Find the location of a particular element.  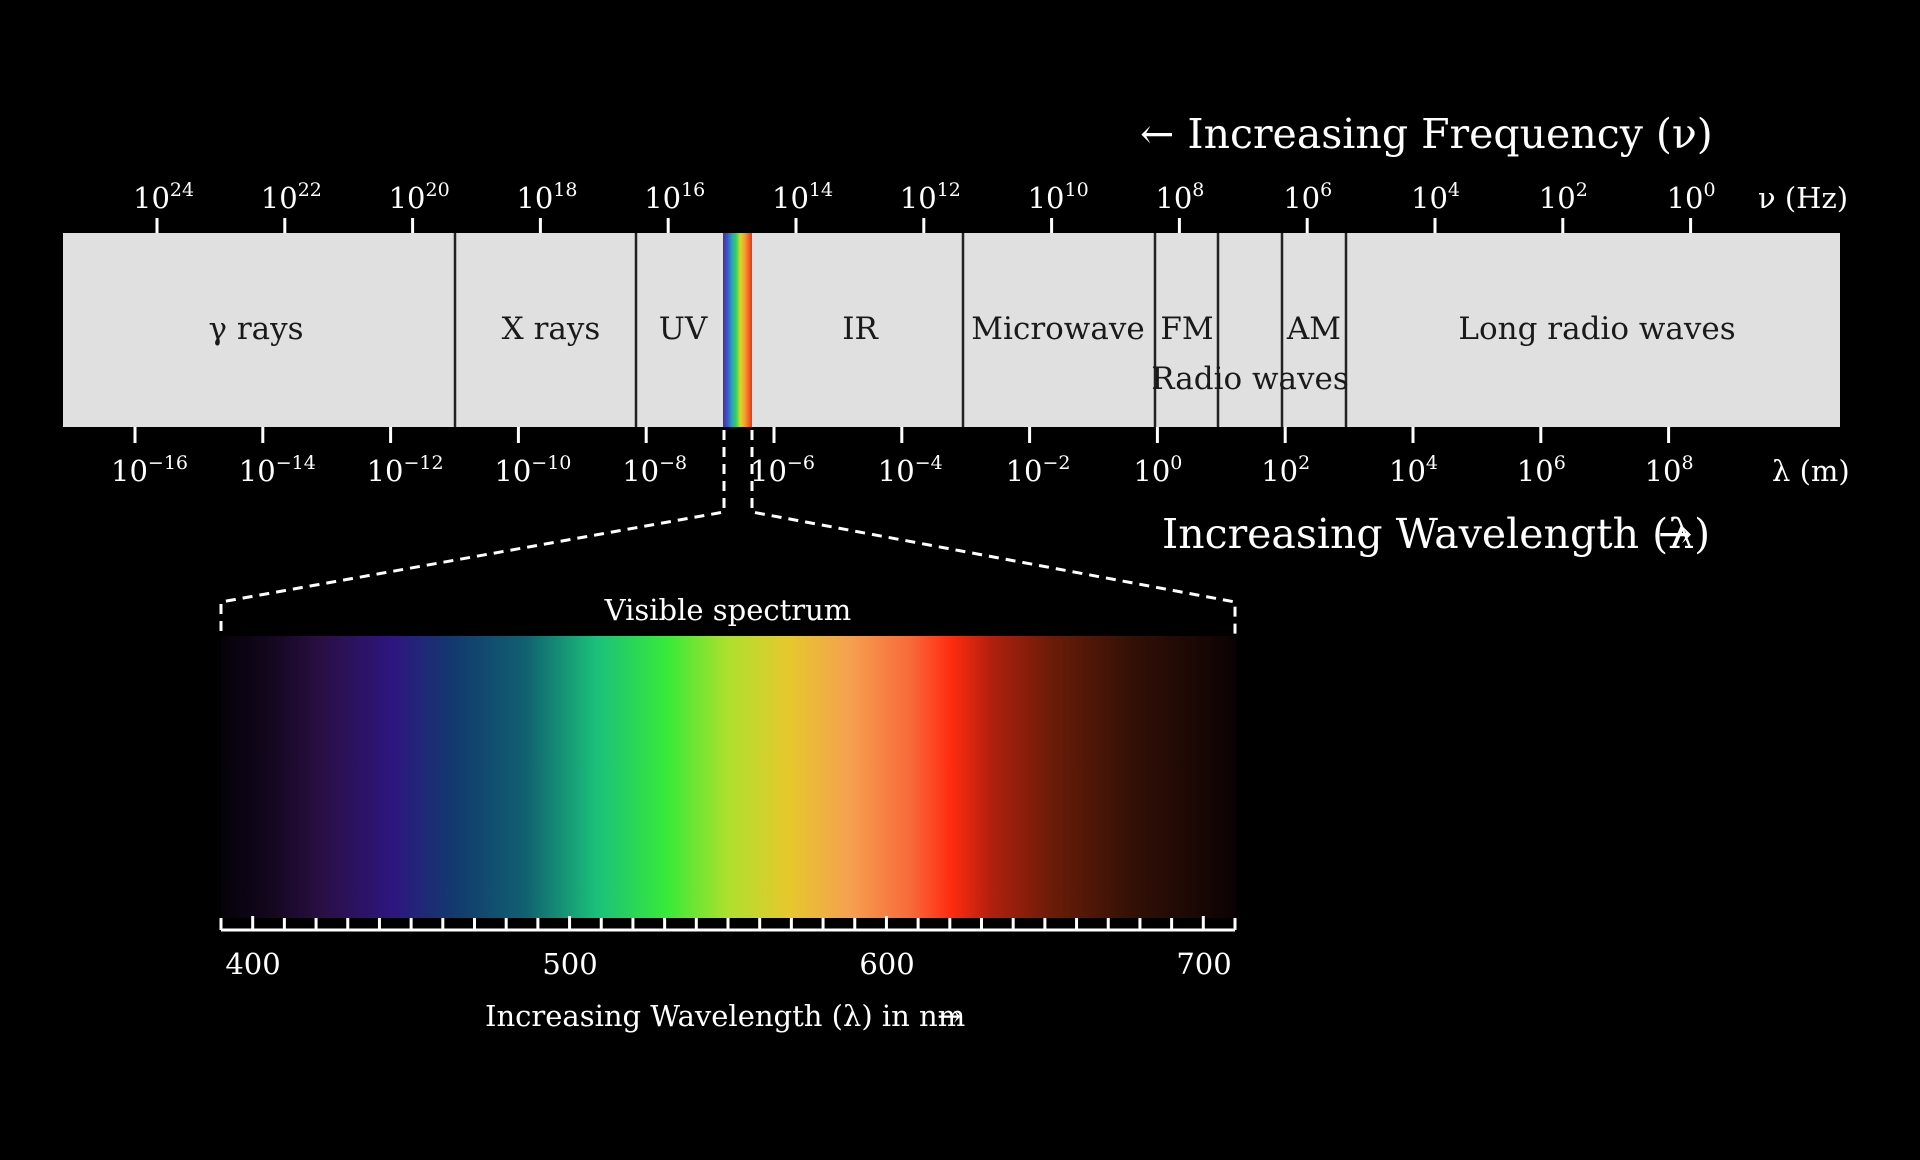

wavelength-tick-label: 10⁻¹⁰ is located at coordinates (532, 470).